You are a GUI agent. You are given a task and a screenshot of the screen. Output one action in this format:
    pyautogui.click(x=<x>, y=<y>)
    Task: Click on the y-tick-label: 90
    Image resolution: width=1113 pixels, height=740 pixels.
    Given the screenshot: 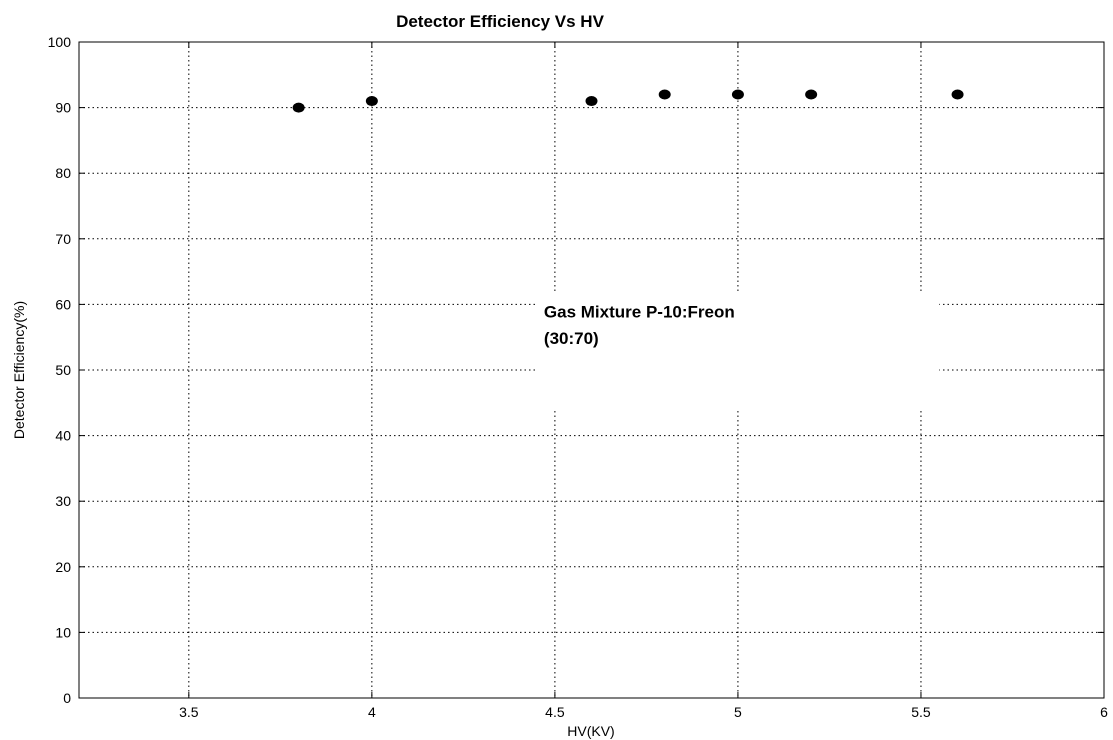 What is the action you would take?
    pyautogui.click(x=63, y=108)
    